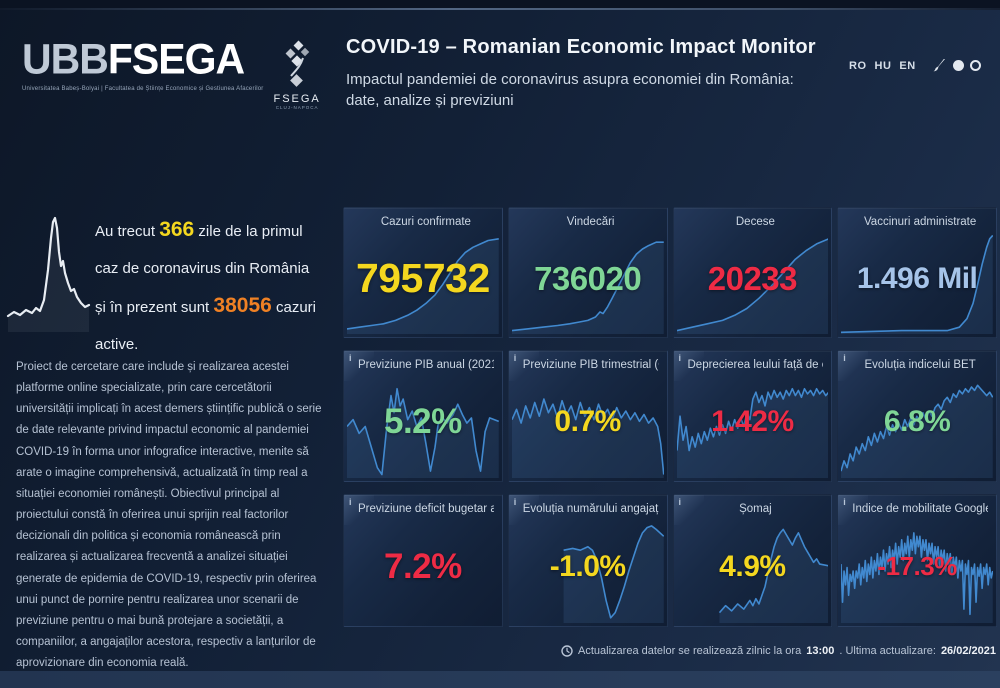  I want to click on card-pib-anual: i Previziune PIB anual (2021) 5.2%, so click(423, 416).